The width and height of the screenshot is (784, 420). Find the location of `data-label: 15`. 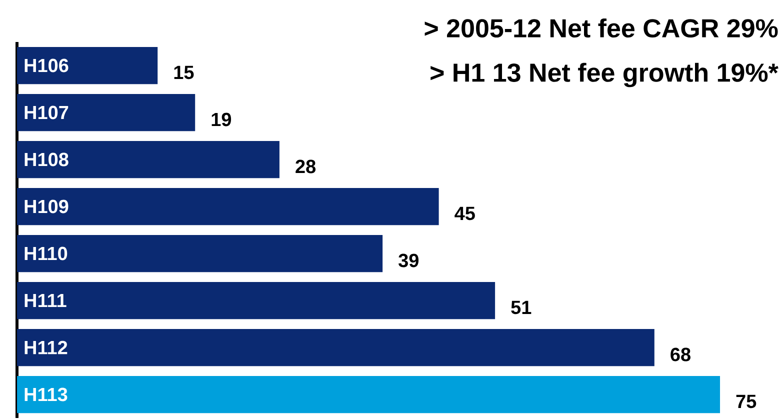

data-label: 15 is located at coordinates (184, 73).